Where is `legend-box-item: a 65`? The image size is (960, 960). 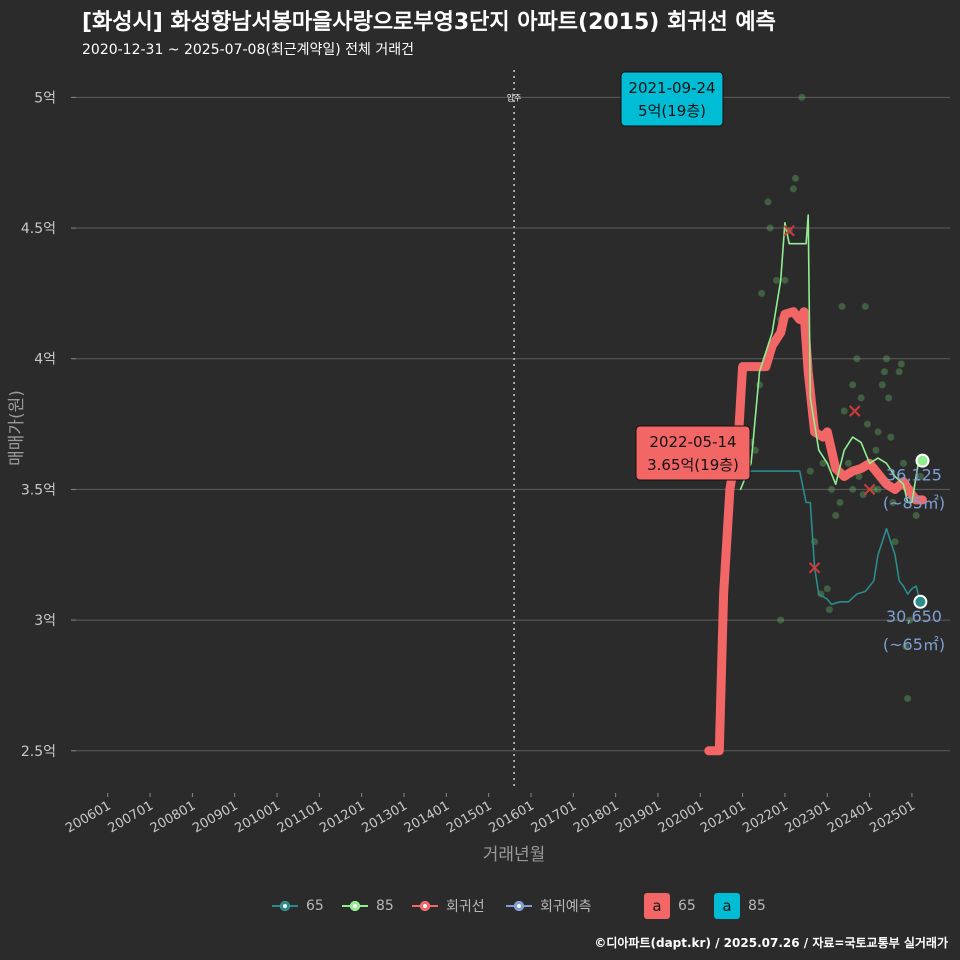
legend-box-item: a 65 is located at coordinates (670, 906).